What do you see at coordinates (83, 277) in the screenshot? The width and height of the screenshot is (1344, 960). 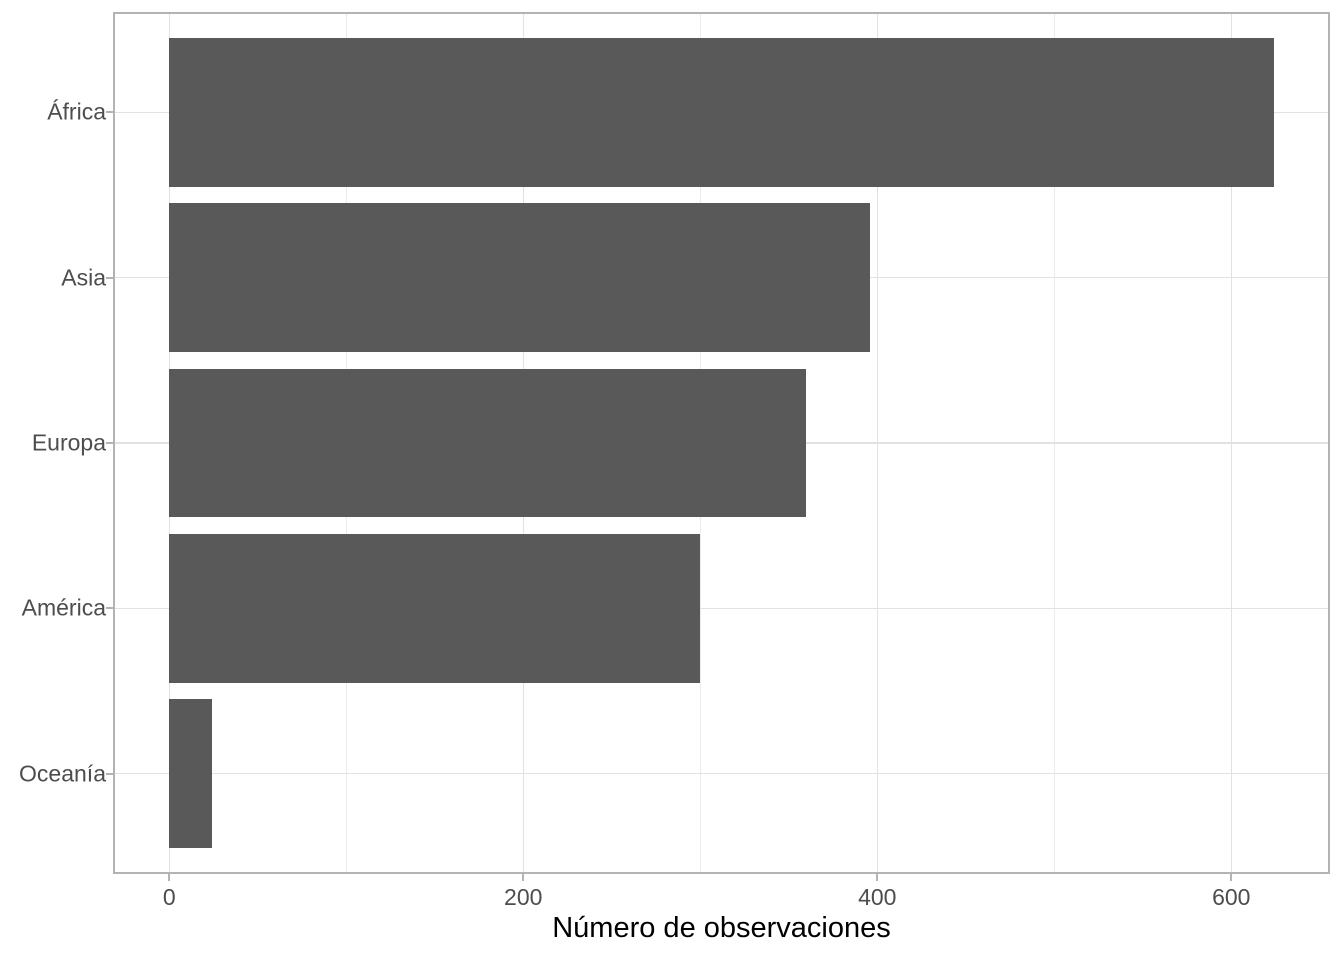 I see `y-axis-tick-label: Asia` at bounding box center [83, 277].